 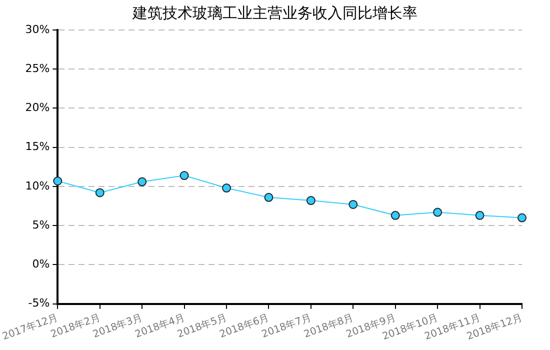 What do you see at coordinates (37, 107) in the screenshot?
I see `y-tick-label: 20%` at bounding box center [37, 107].